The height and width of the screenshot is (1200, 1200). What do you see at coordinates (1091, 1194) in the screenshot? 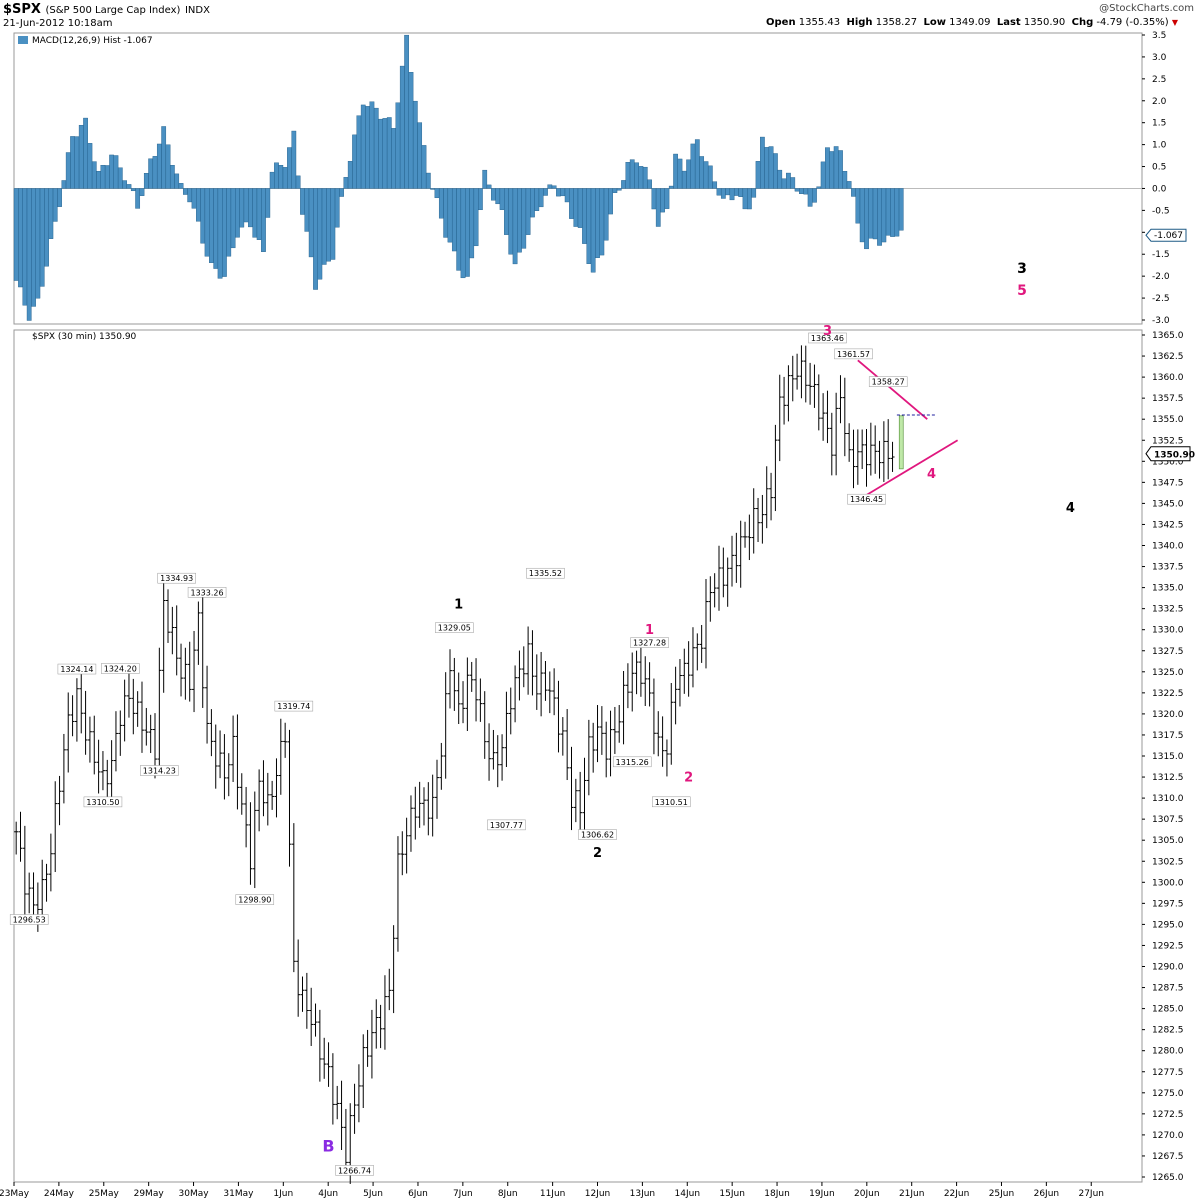
I see `x-tick-label: 27Jun` at bounding box center [1091, 1194].